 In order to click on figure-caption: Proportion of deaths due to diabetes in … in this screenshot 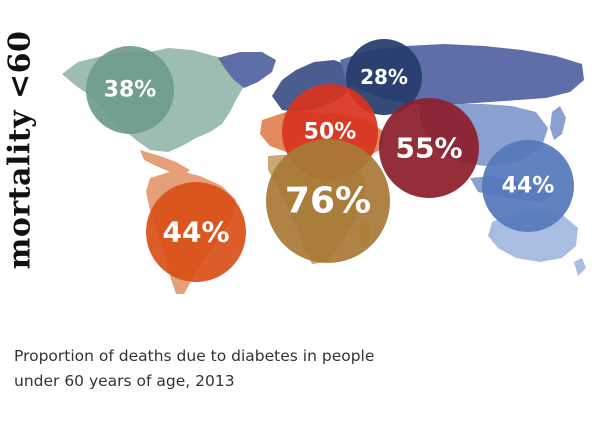, I will do `click(224, 369)`.